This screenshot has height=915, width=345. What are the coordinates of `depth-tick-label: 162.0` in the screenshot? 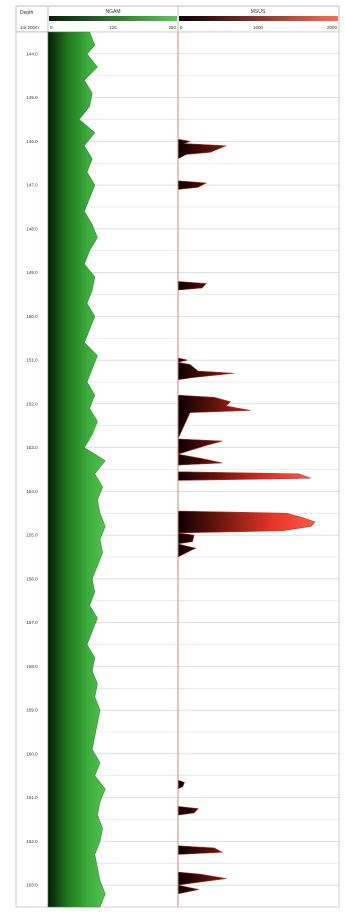 It's located at (32, 841).